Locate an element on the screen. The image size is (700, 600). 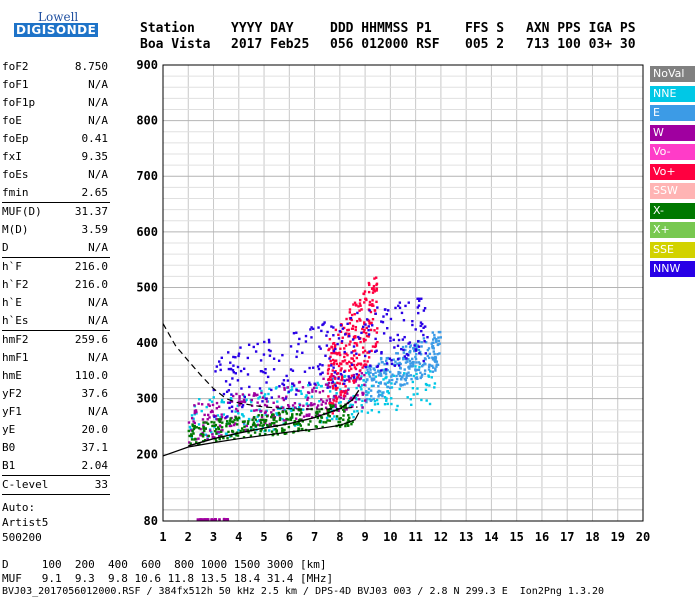
x-tick-label: 18 is located at coordinates (592, 537).